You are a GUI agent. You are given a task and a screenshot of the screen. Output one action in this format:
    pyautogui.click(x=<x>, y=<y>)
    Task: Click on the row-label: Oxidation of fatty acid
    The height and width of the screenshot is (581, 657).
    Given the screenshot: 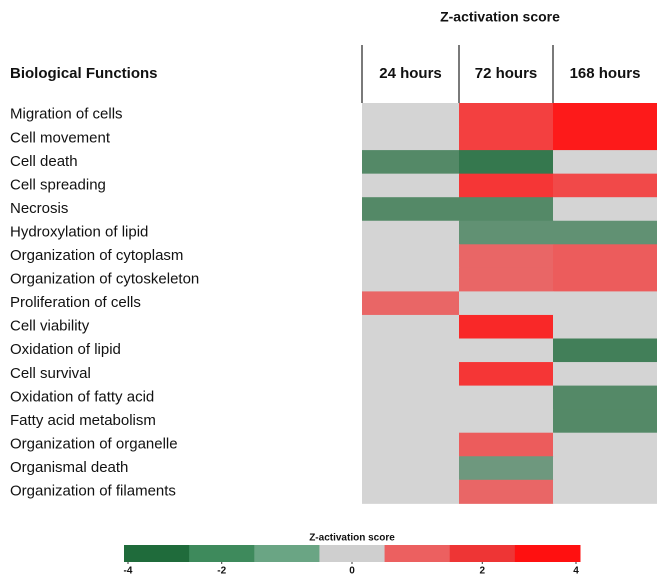 What is the action you would take?
    pyautogui.click(x=82, y=396)
    